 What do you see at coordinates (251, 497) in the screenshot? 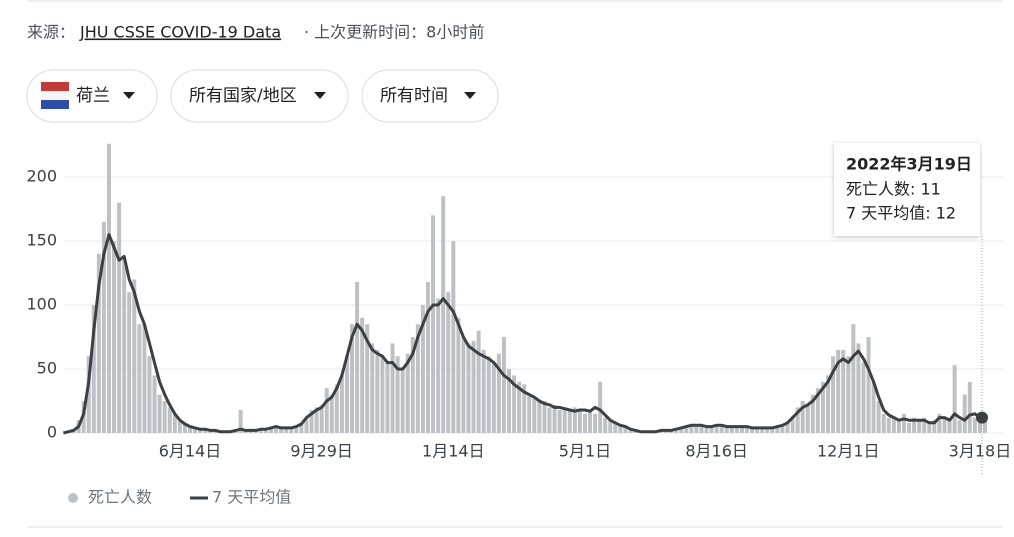
I see `legend-label: 7 天平均值` at bounding box center [251, 497].